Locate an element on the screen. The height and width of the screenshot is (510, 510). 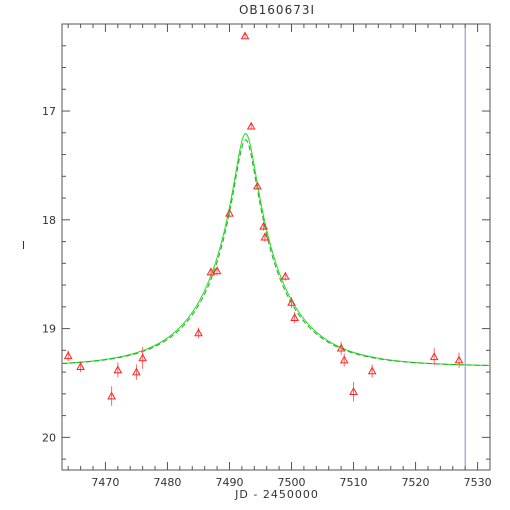
x-tick-label: 7470 is located at coordinates (105, 482).